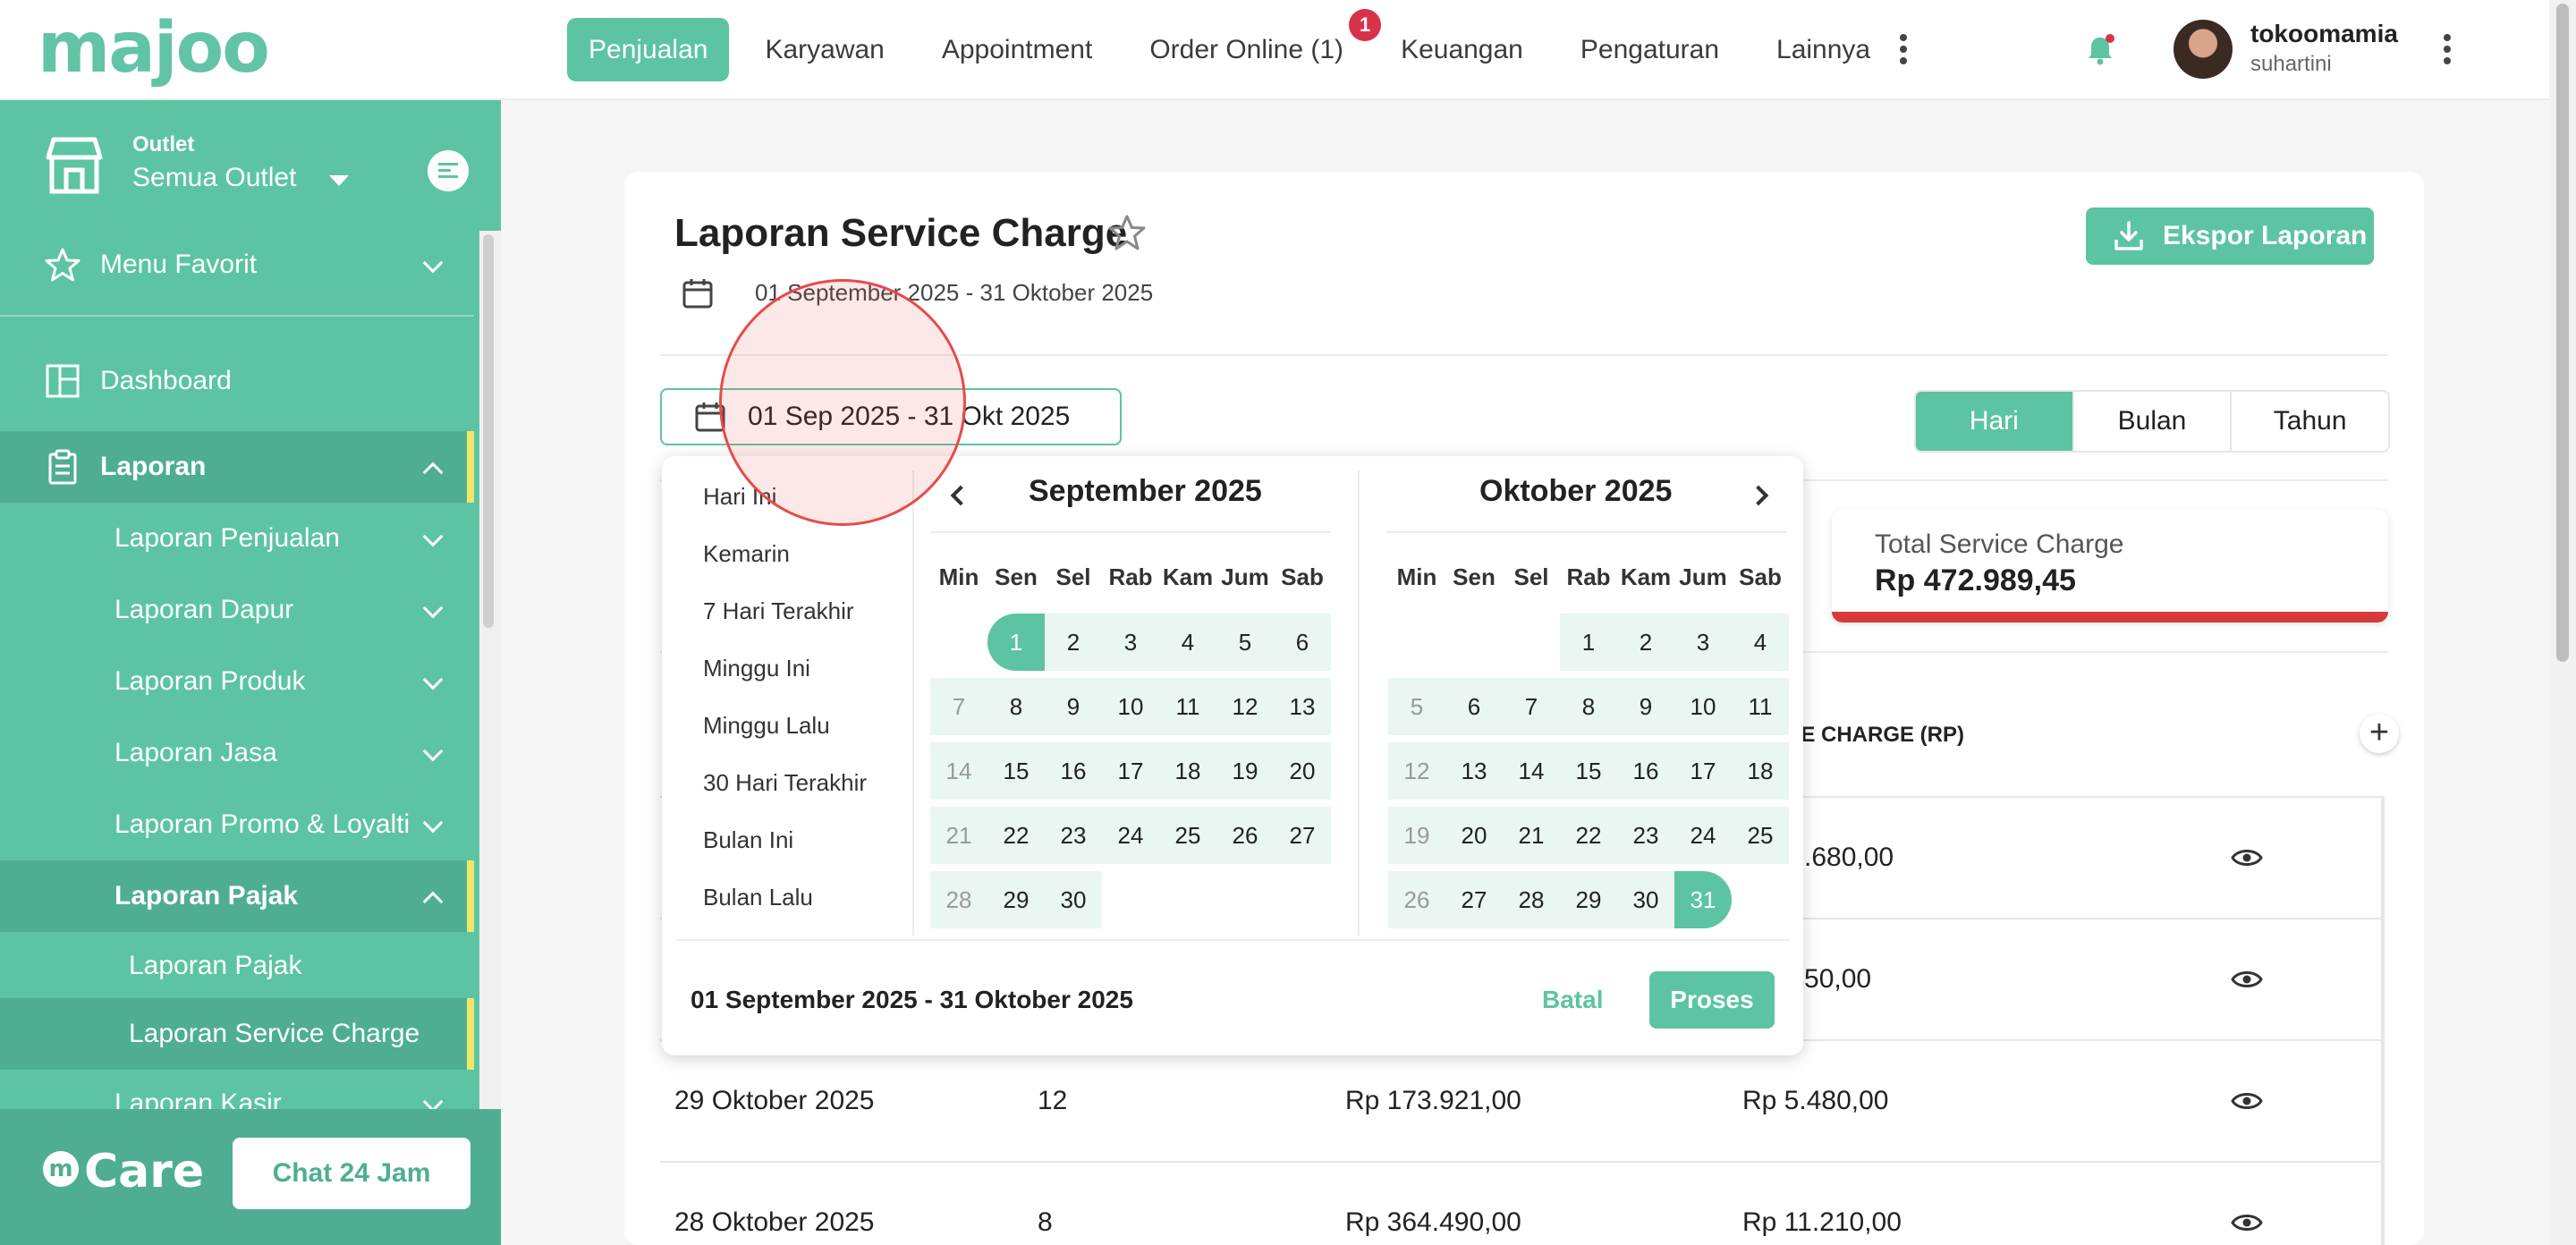 The height and width of the screenshot is (1245, 2576). What do you see at coordinates (1758, 495) in the screenshot?
I see `next-month-icon` at bounding box center [1758, 495].